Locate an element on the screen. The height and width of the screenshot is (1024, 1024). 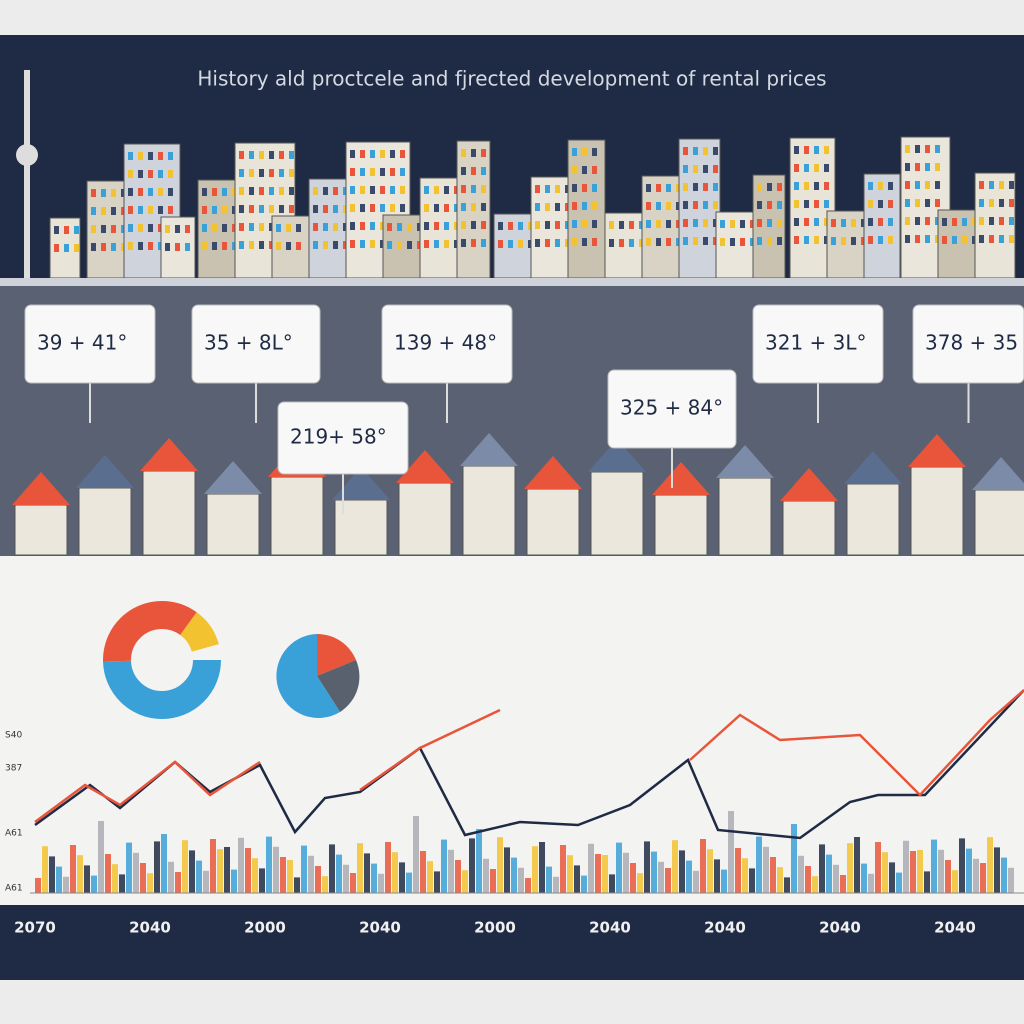
house is located at coordinates (233, 524).